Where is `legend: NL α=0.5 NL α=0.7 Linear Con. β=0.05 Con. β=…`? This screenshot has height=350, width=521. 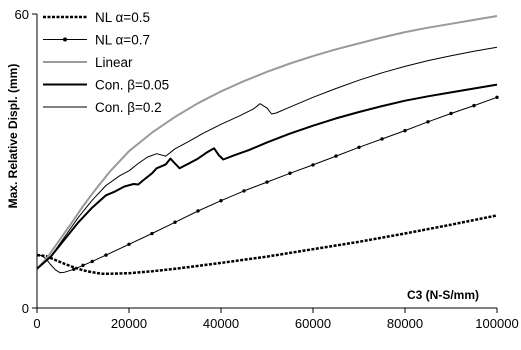
legend: NL α=0.5 NL α=0.7 Linear Con. β=0.05 Con. β=… is located at coordinates (106, 62).